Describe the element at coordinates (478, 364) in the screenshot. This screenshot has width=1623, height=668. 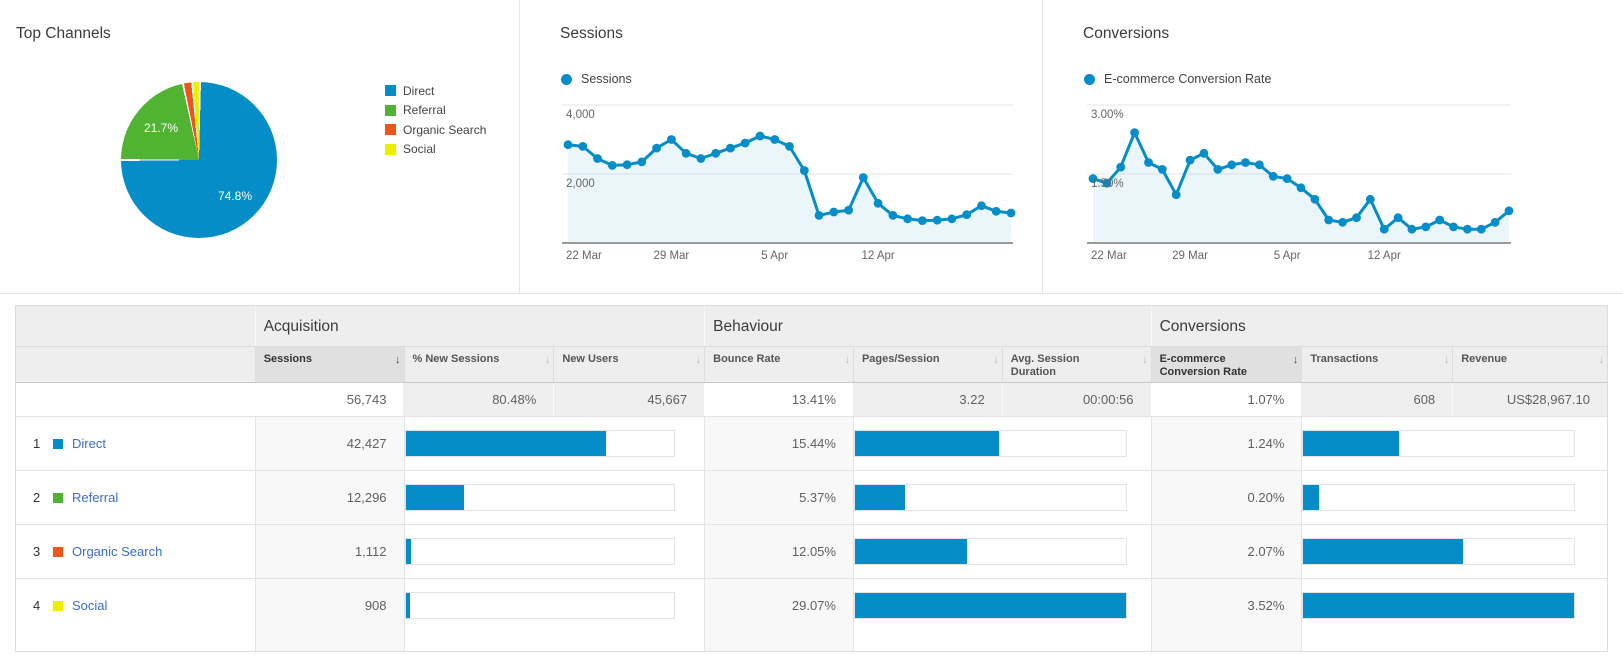
I see `header-new-sessions-pct: % New Sessions ↓` at that location.